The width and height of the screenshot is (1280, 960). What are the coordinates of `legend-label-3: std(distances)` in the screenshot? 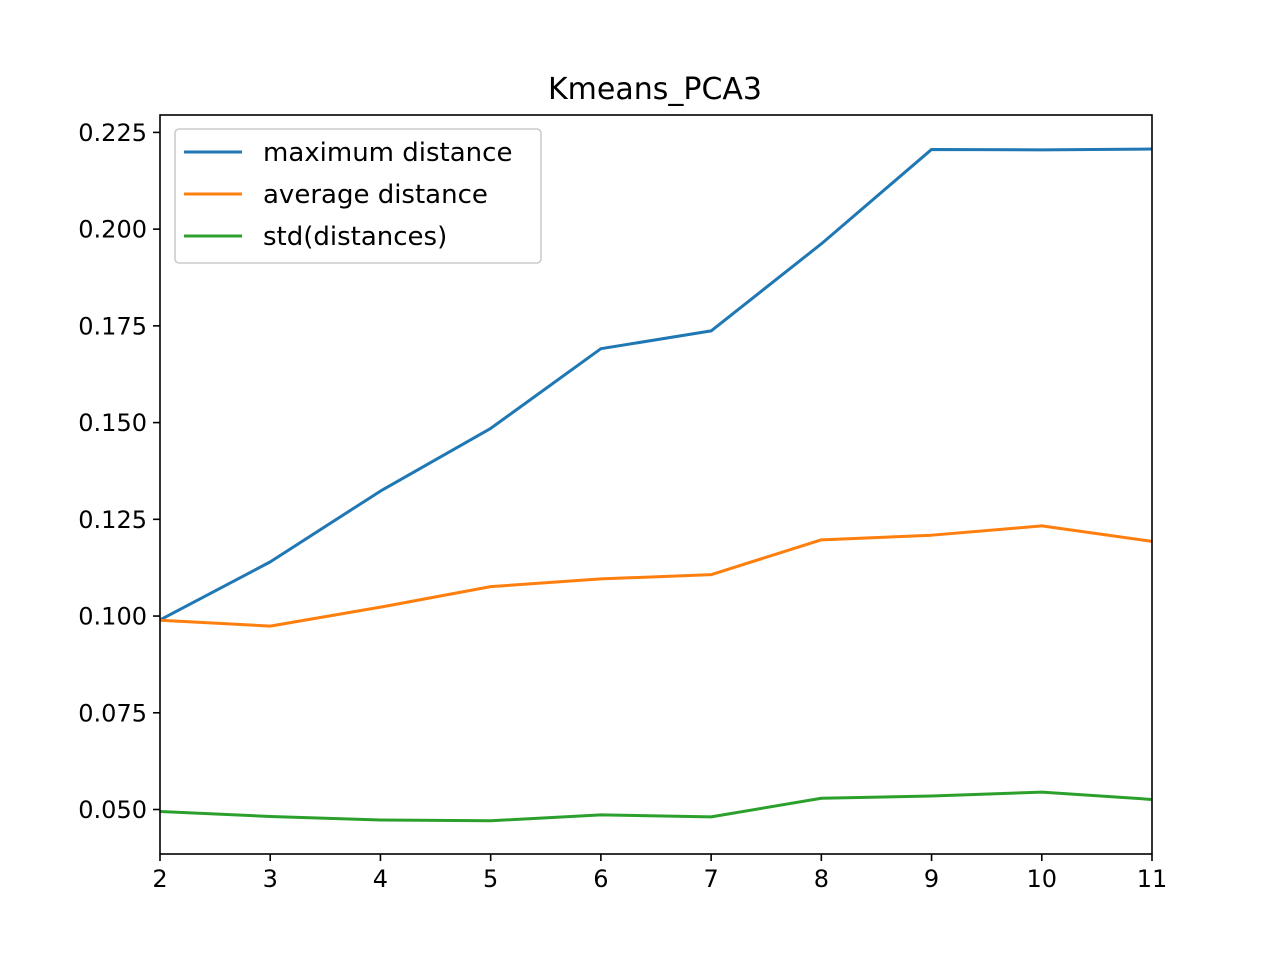 It's located at (355, 237).